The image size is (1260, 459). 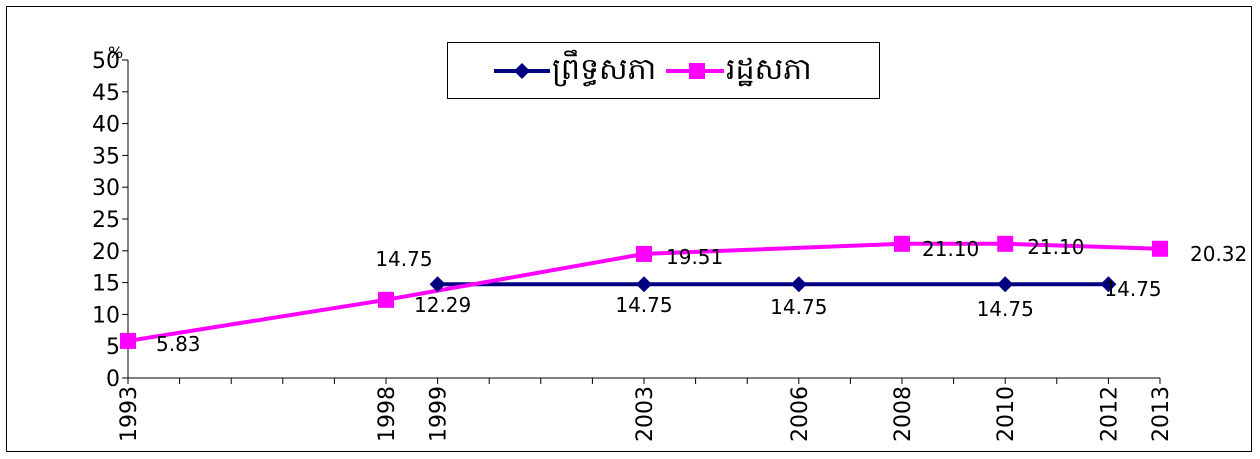 What do you see at coordinates (604, 69) in the screenshot?
I see `legend-label-senate: ព្រឹទ្ធសភា` at bounding box center [604, 69].